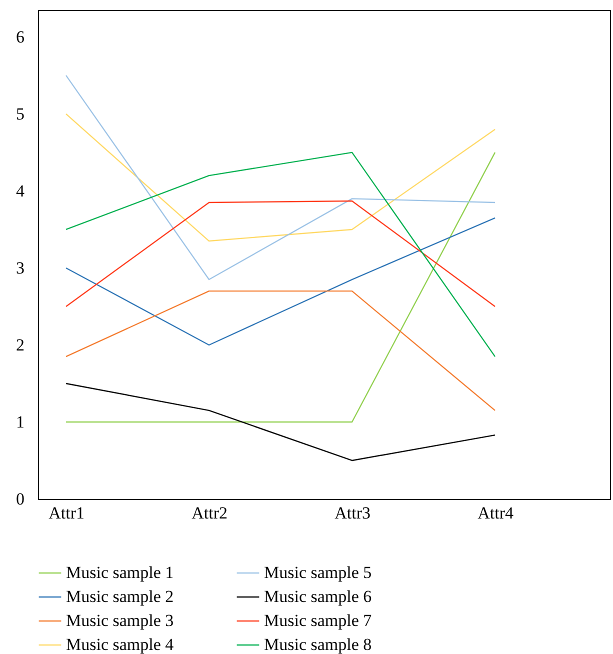 The height and width of the screenshot is (654, 613). Describe the element at coordinates (20, 268) in the screenshot. I see `y-tick-label: 3` at that location.